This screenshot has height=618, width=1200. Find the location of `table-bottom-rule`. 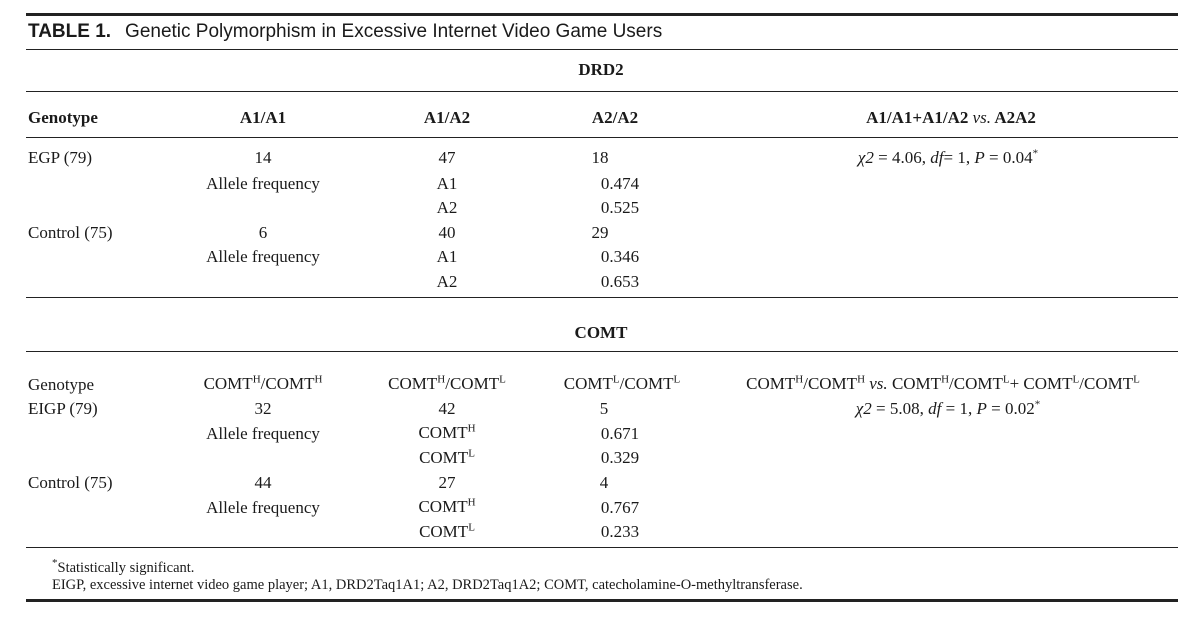

table-bottom-rule is located at coordinates (602, 547).